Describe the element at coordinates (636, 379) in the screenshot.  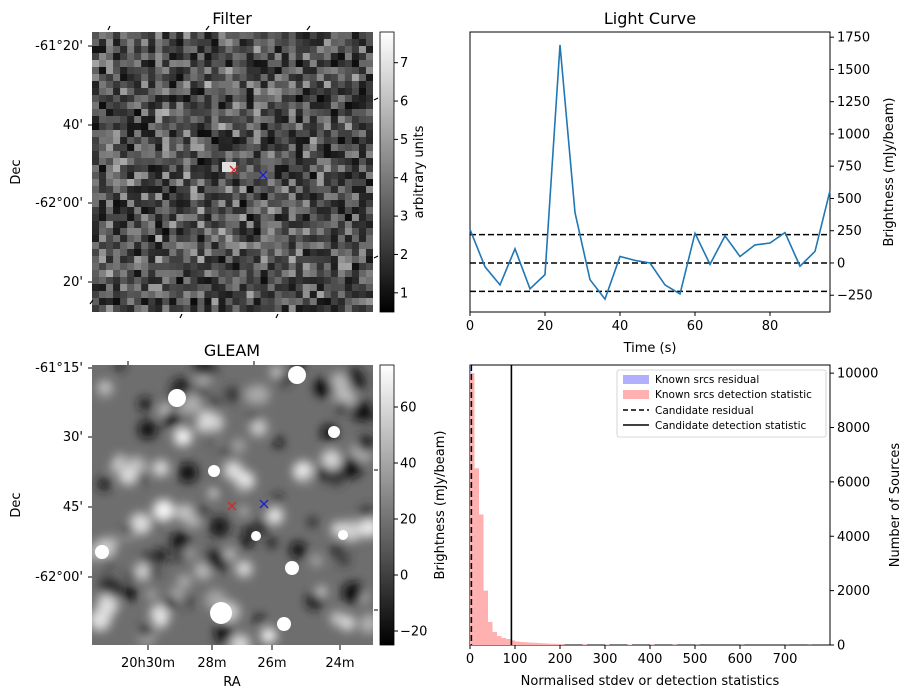
I see `legend-swatch-residual` at that location.